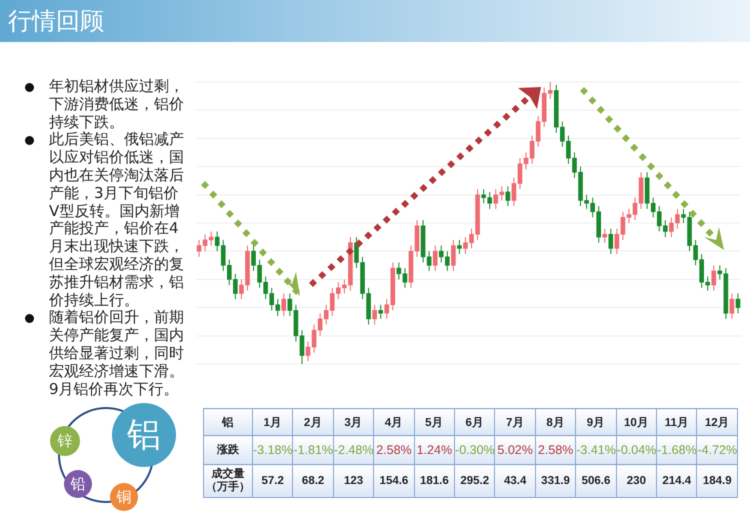  What do you see at coordinates (515, 422) in the screenshot?
I see `x-tick-label: 7月` at bounding box center [515, 422].